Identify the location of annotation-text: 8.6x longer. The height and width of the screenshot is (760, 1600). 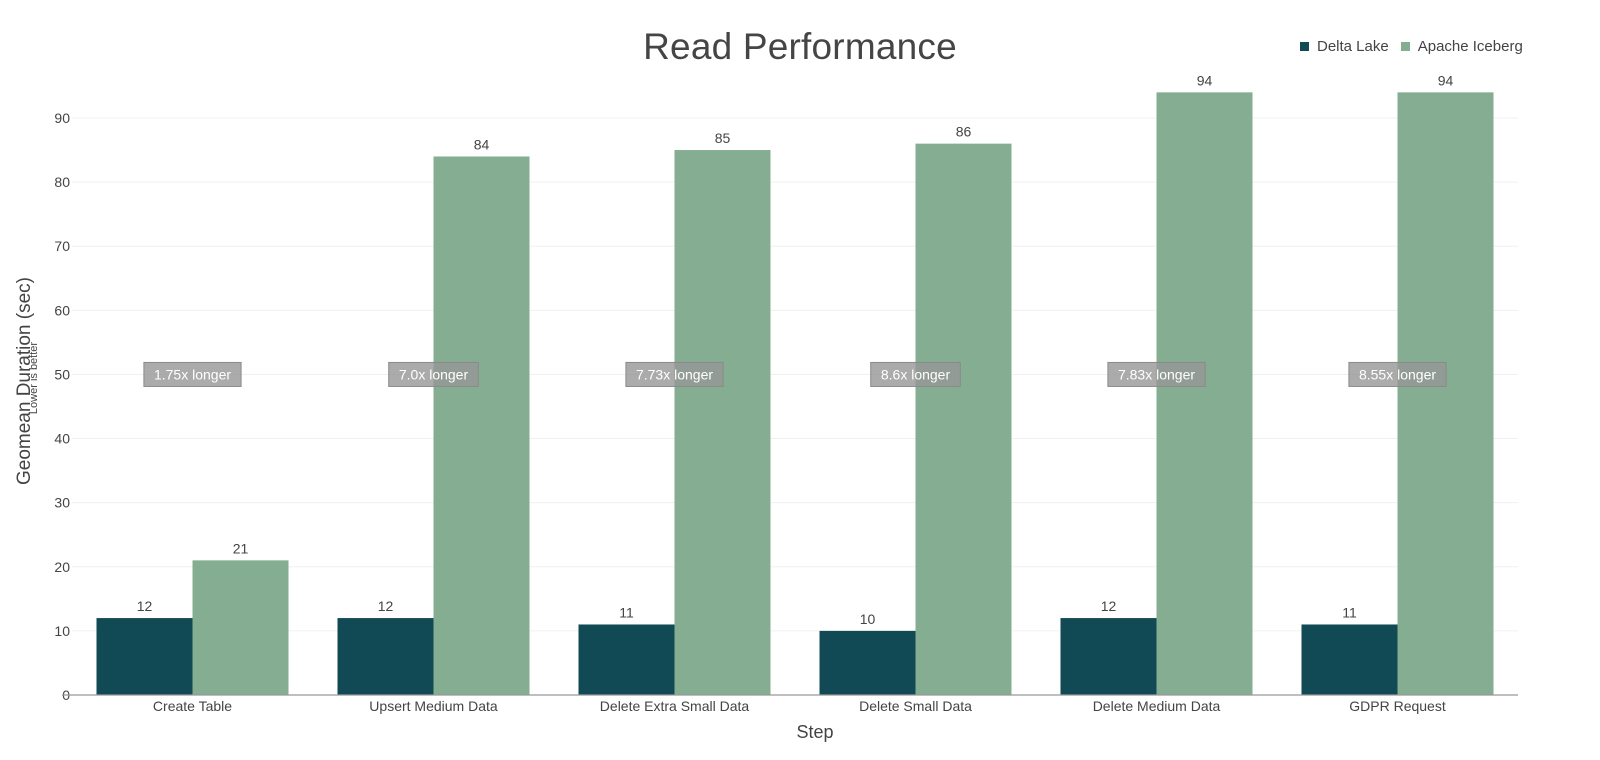
(916, 374).